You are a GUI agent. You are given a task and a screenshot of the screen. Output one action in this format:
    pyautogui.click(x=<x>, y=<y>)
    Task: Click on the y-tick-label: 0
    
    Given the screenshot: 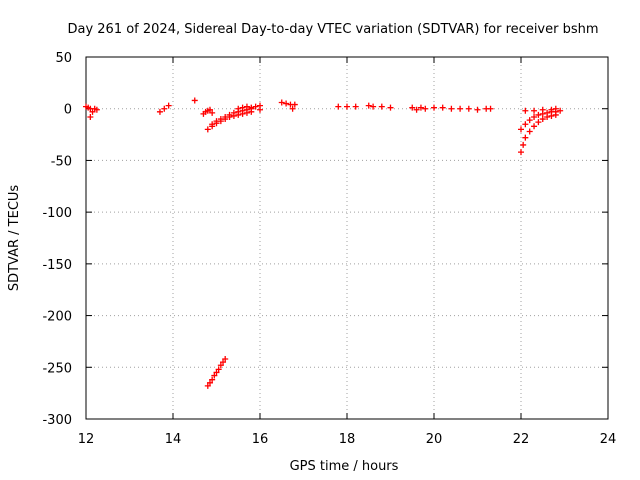 What is the action you would take?
    pyautogui.click(x=68, y=110)
    